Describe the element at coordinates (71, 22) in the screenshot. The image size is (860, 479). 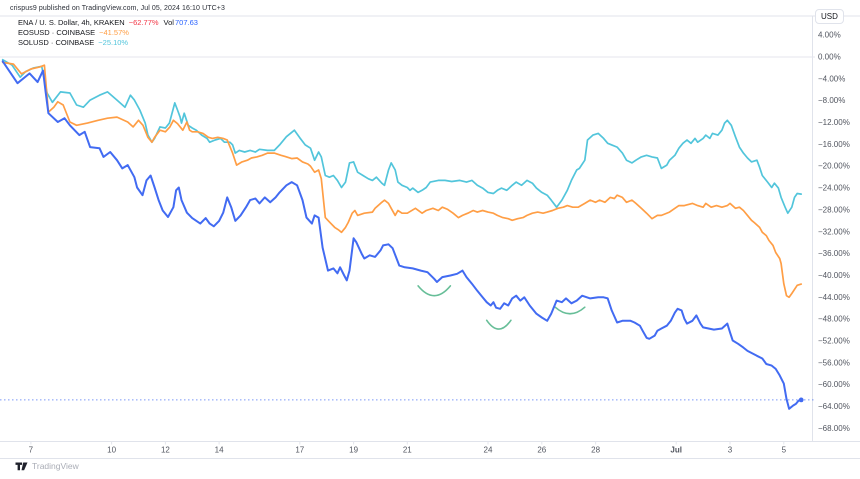
I see `legend-title-ena: ENA / U. S. Dollar, 4h, KRAKEN` at that location.